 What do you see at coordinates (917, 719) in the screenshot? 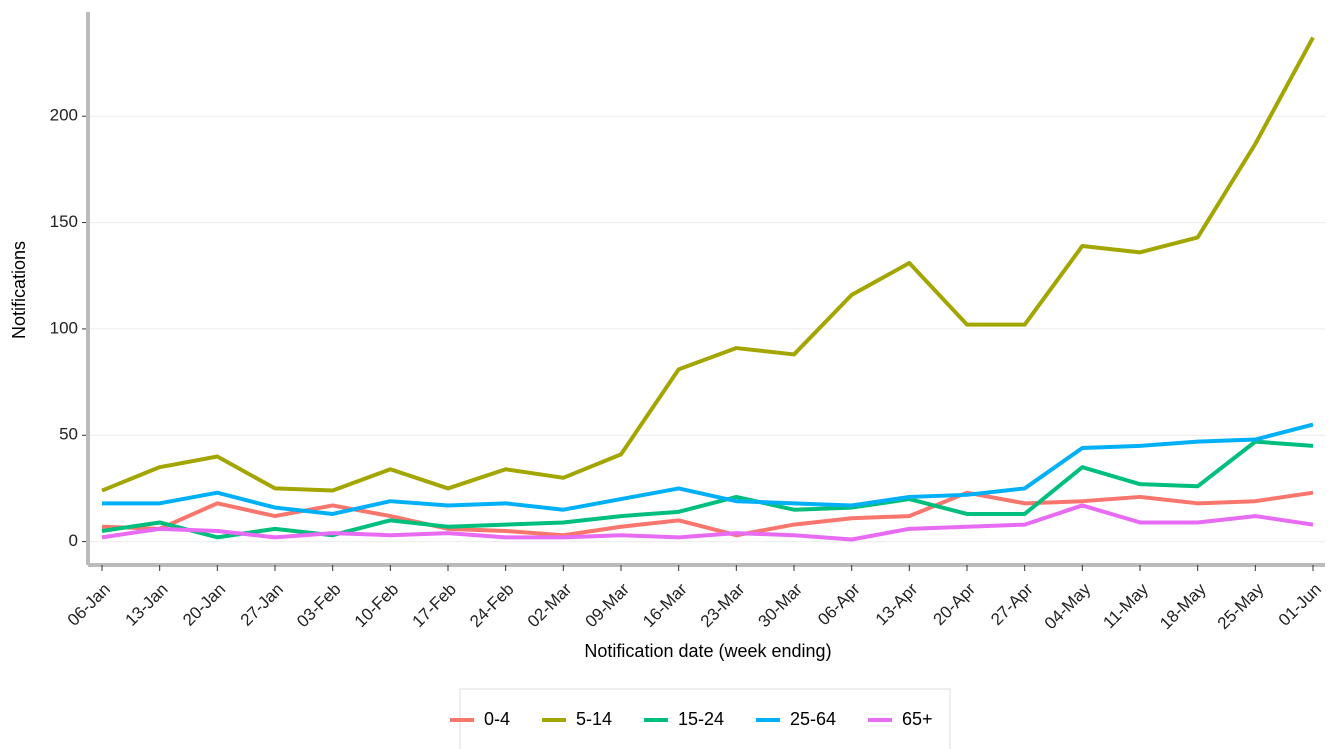
I see `legend-label: 65+` at bounding box center [917, 719].